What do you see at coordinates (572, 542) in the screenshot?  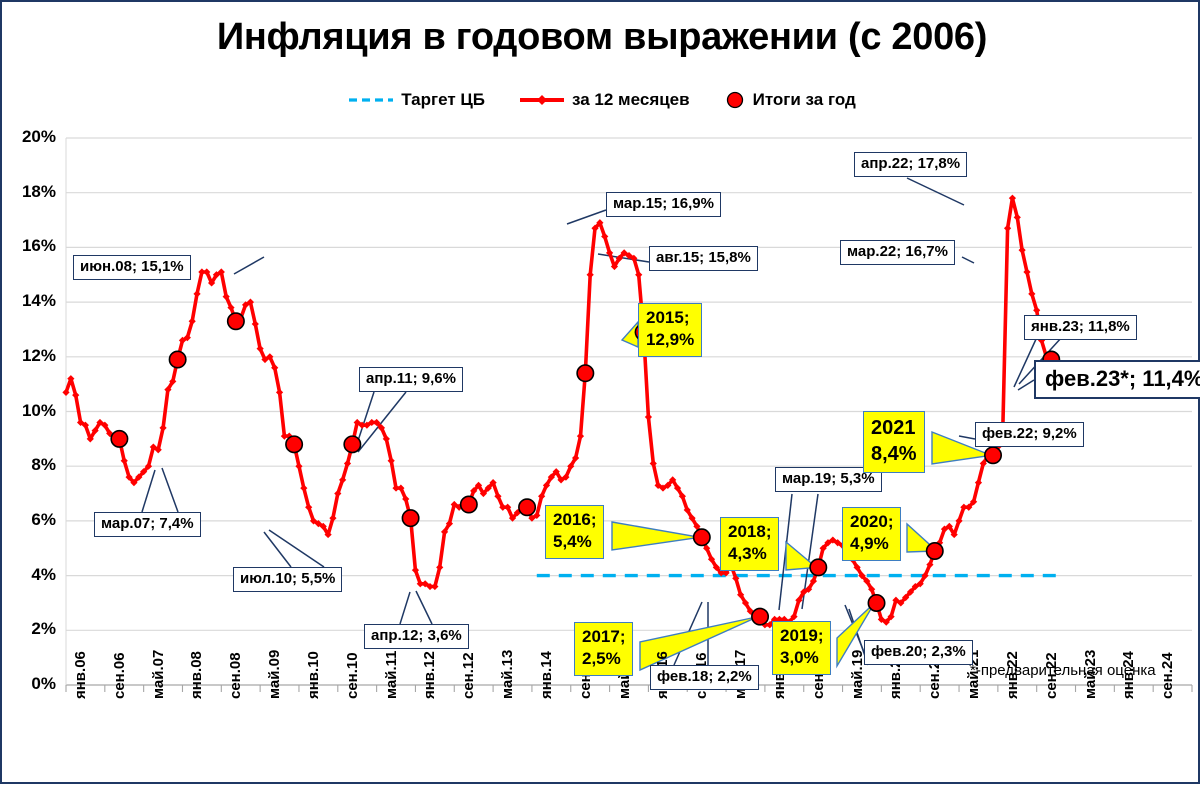 I see `annotation-y2016-line2: 5,4%` at bounding box center [572, 542].